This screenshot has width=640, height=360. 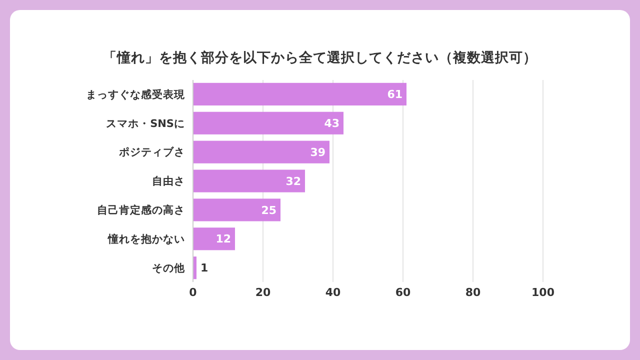 I want to click on y-tick-label: 憧れを抱かない, so click(x=146, y=239).